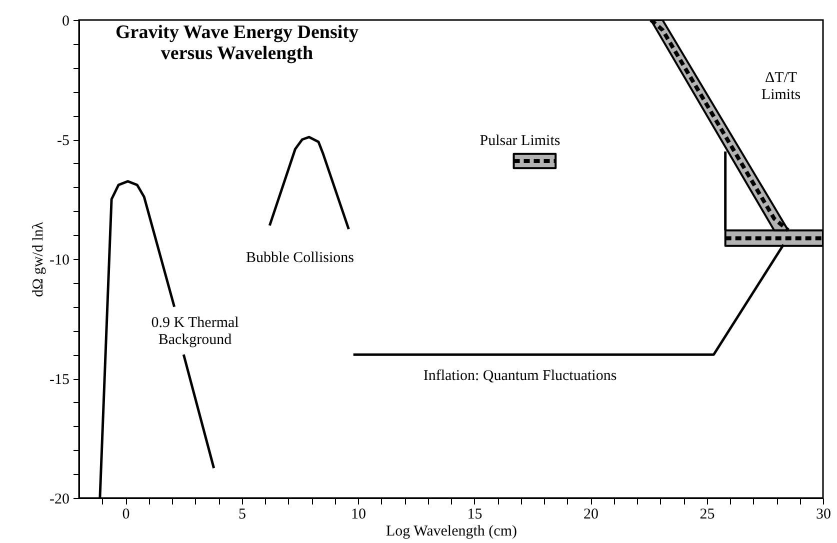 The width and height of the screenshot is (837, 543). I want to click on y-tick-label: -20, so click(60, 500).